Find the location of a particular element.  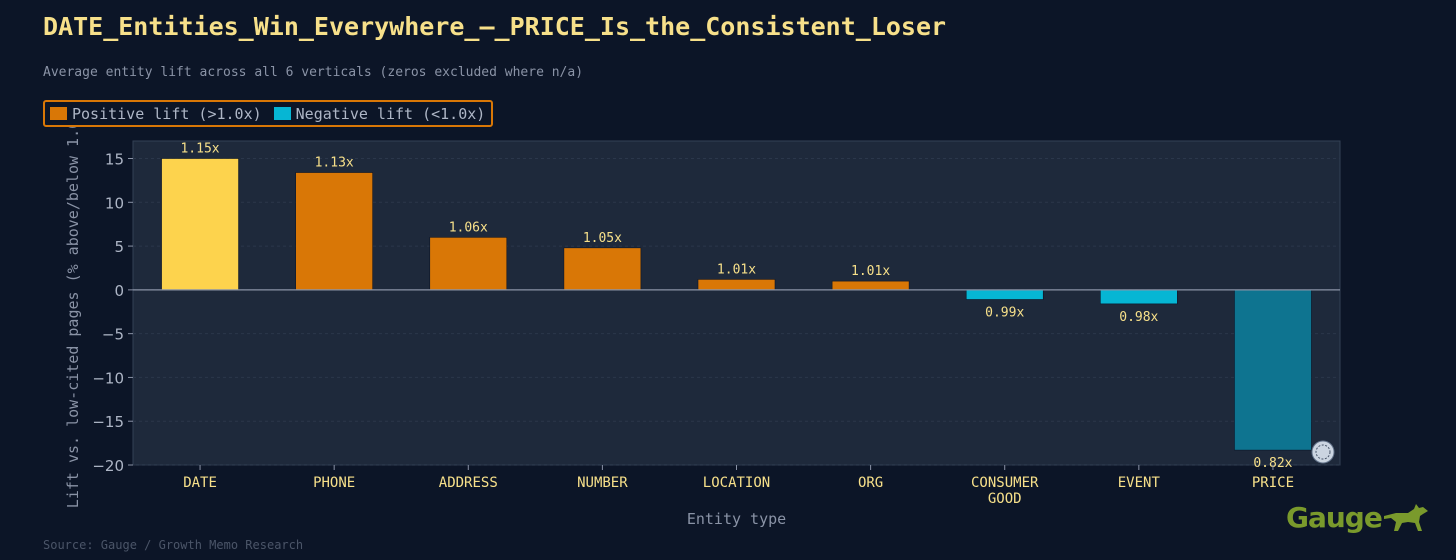

legend-swatch-positive is located at coordinates (58, 113).